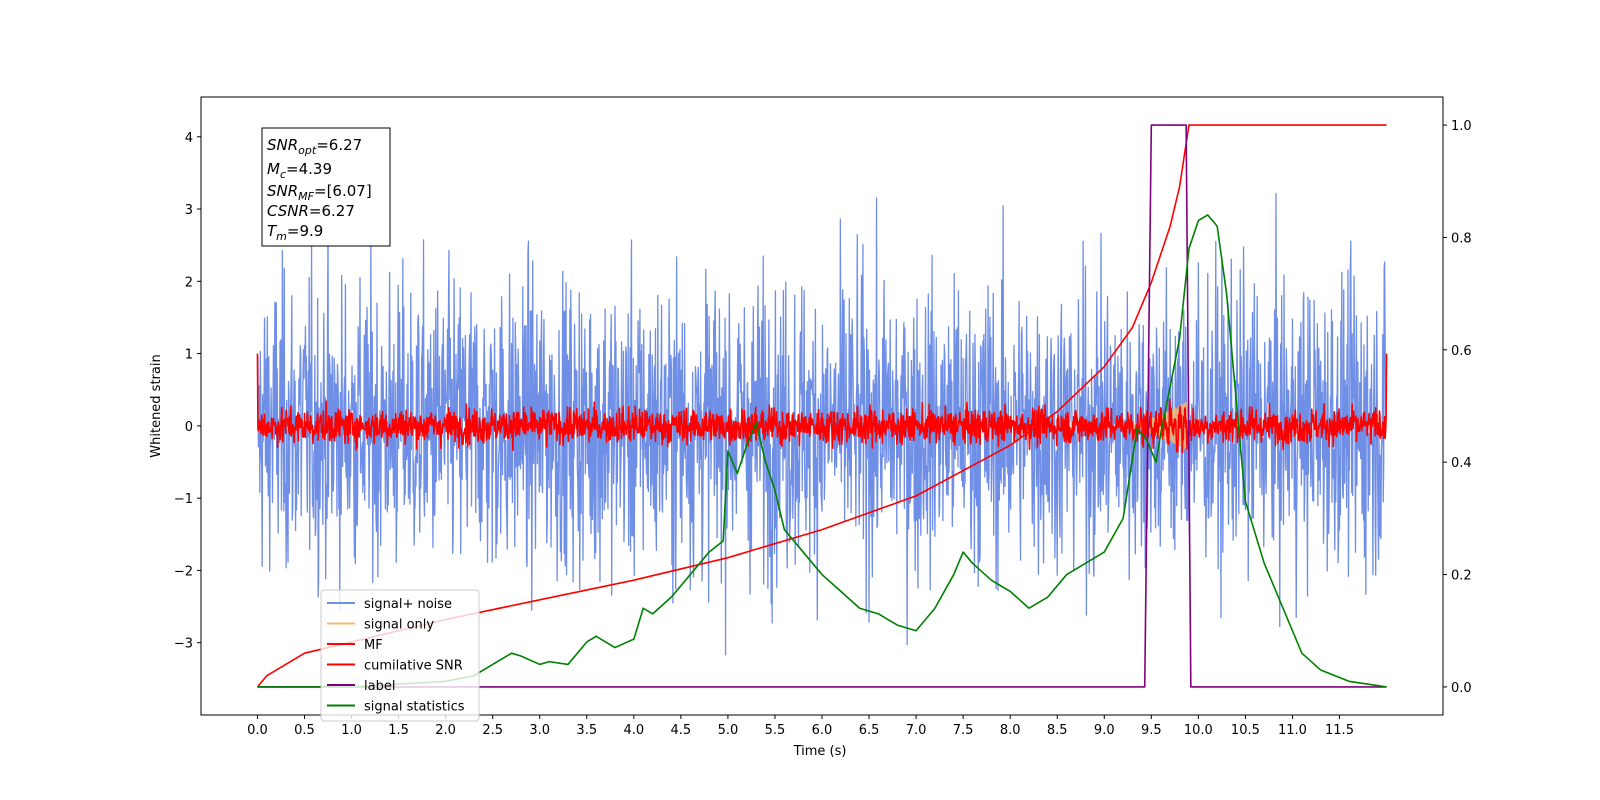 This screenshot has width=1600, height=800. Describe the element at coordinates (1010, 730) in the screenshot. I see `x-tick-label: 8.0` at that location.